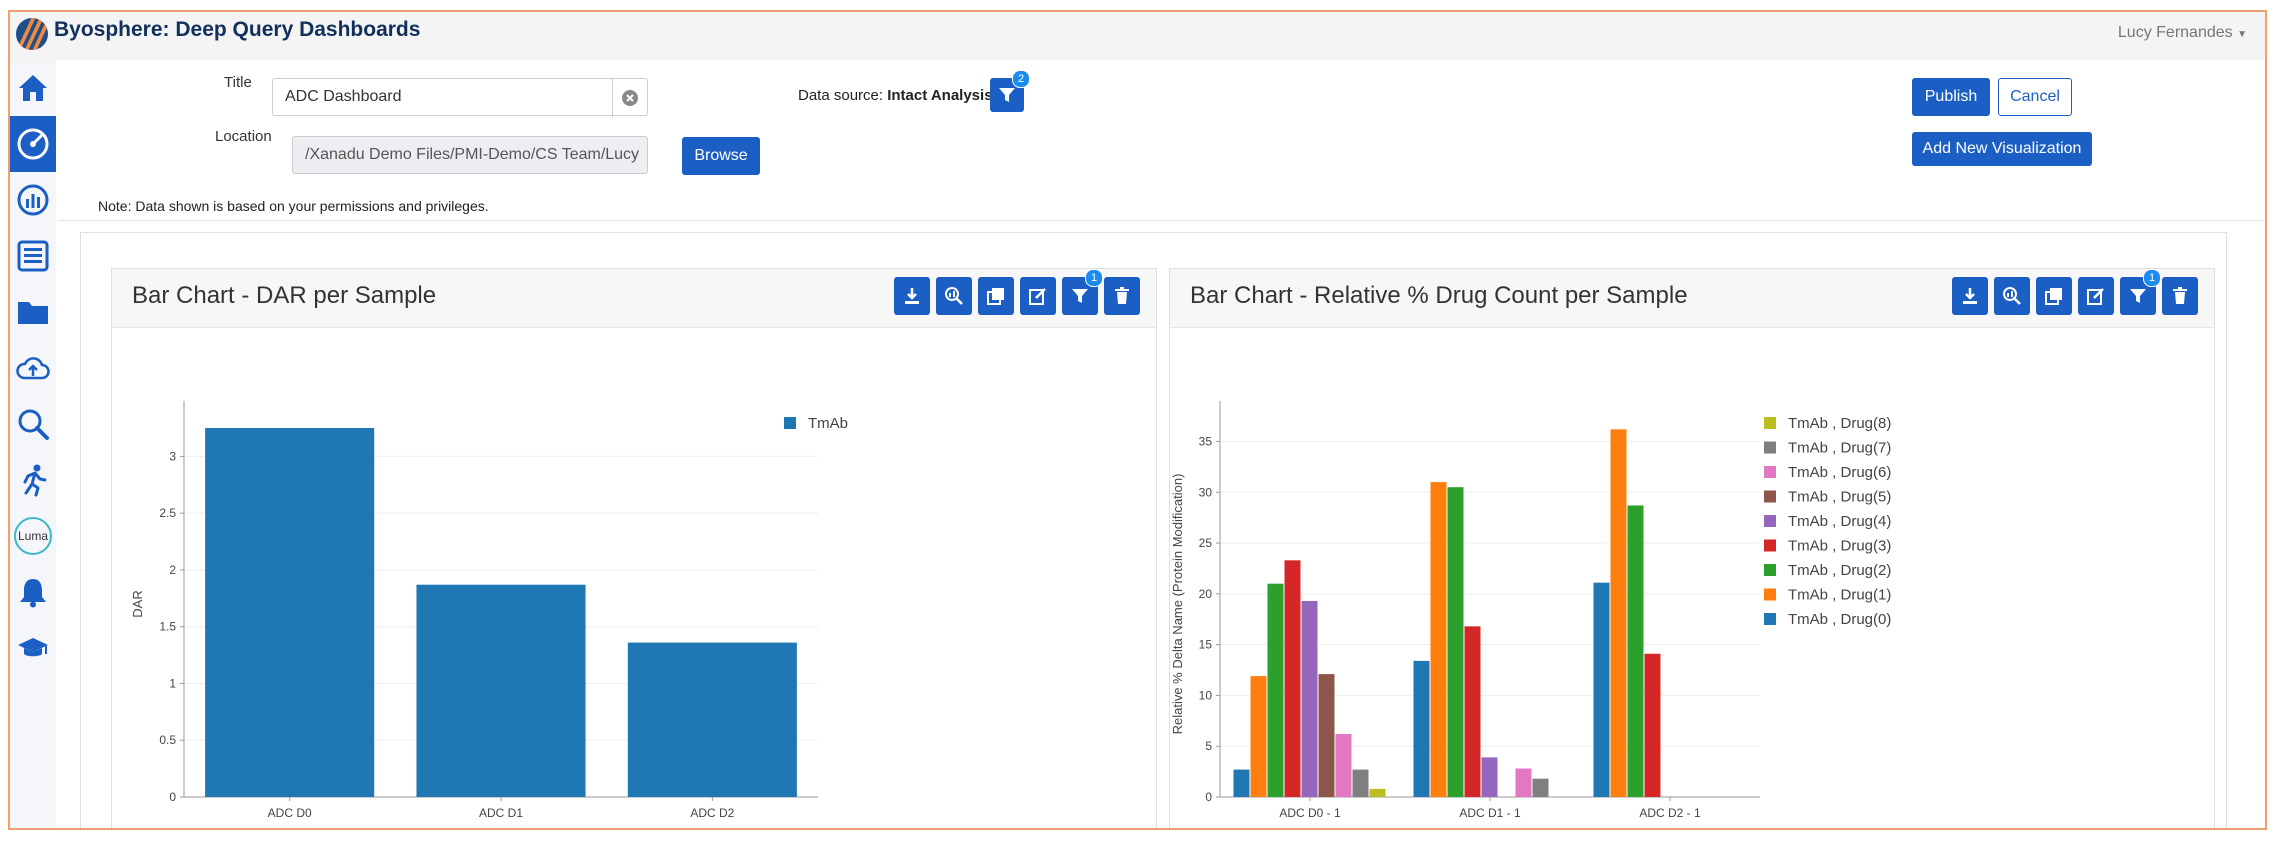  I want to click on app-logo, so click(32, 34).